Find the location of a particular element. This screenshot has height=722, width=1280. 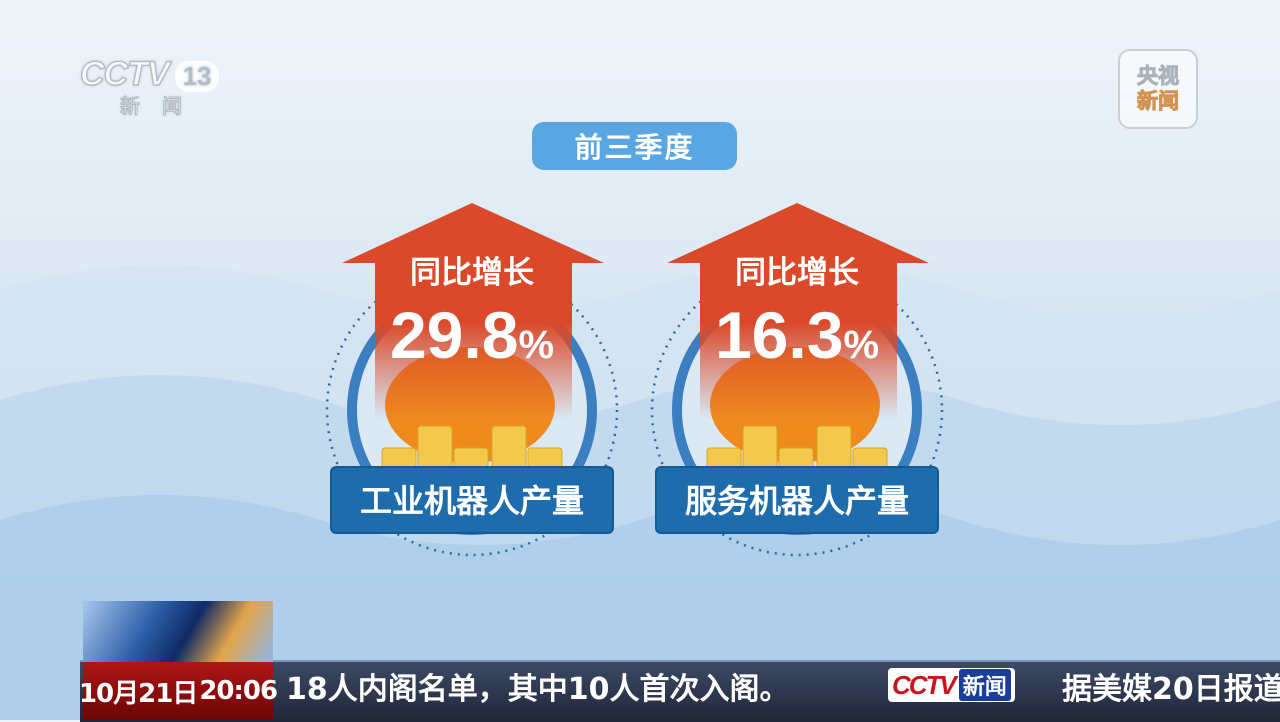

growth-figure: 16.3% is located at coordinates (797, 335).